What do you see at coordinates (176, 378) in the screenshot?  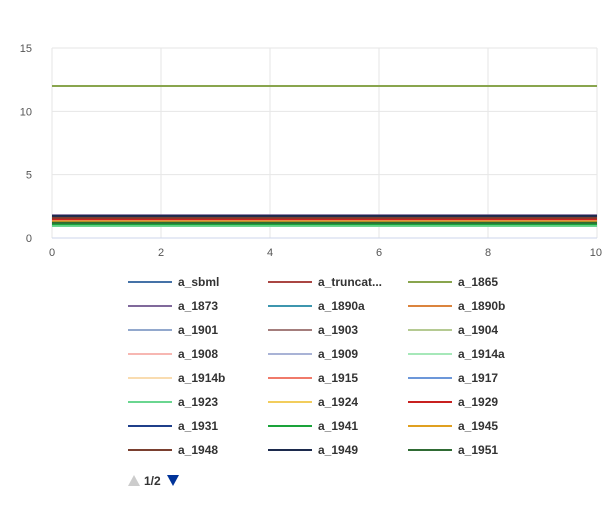 I see `legend-item: a_1914b` at bounding box center [176, 378].